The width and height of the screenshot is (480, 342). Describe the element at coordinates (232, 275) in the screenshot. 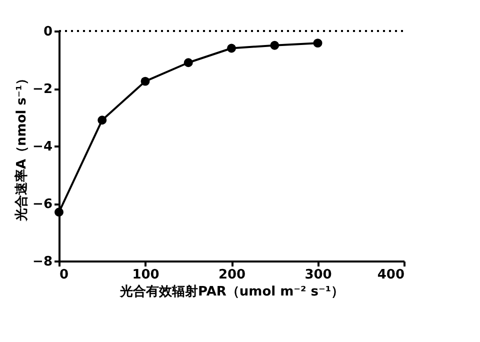

I see `x-tick-label: 200` at that location.